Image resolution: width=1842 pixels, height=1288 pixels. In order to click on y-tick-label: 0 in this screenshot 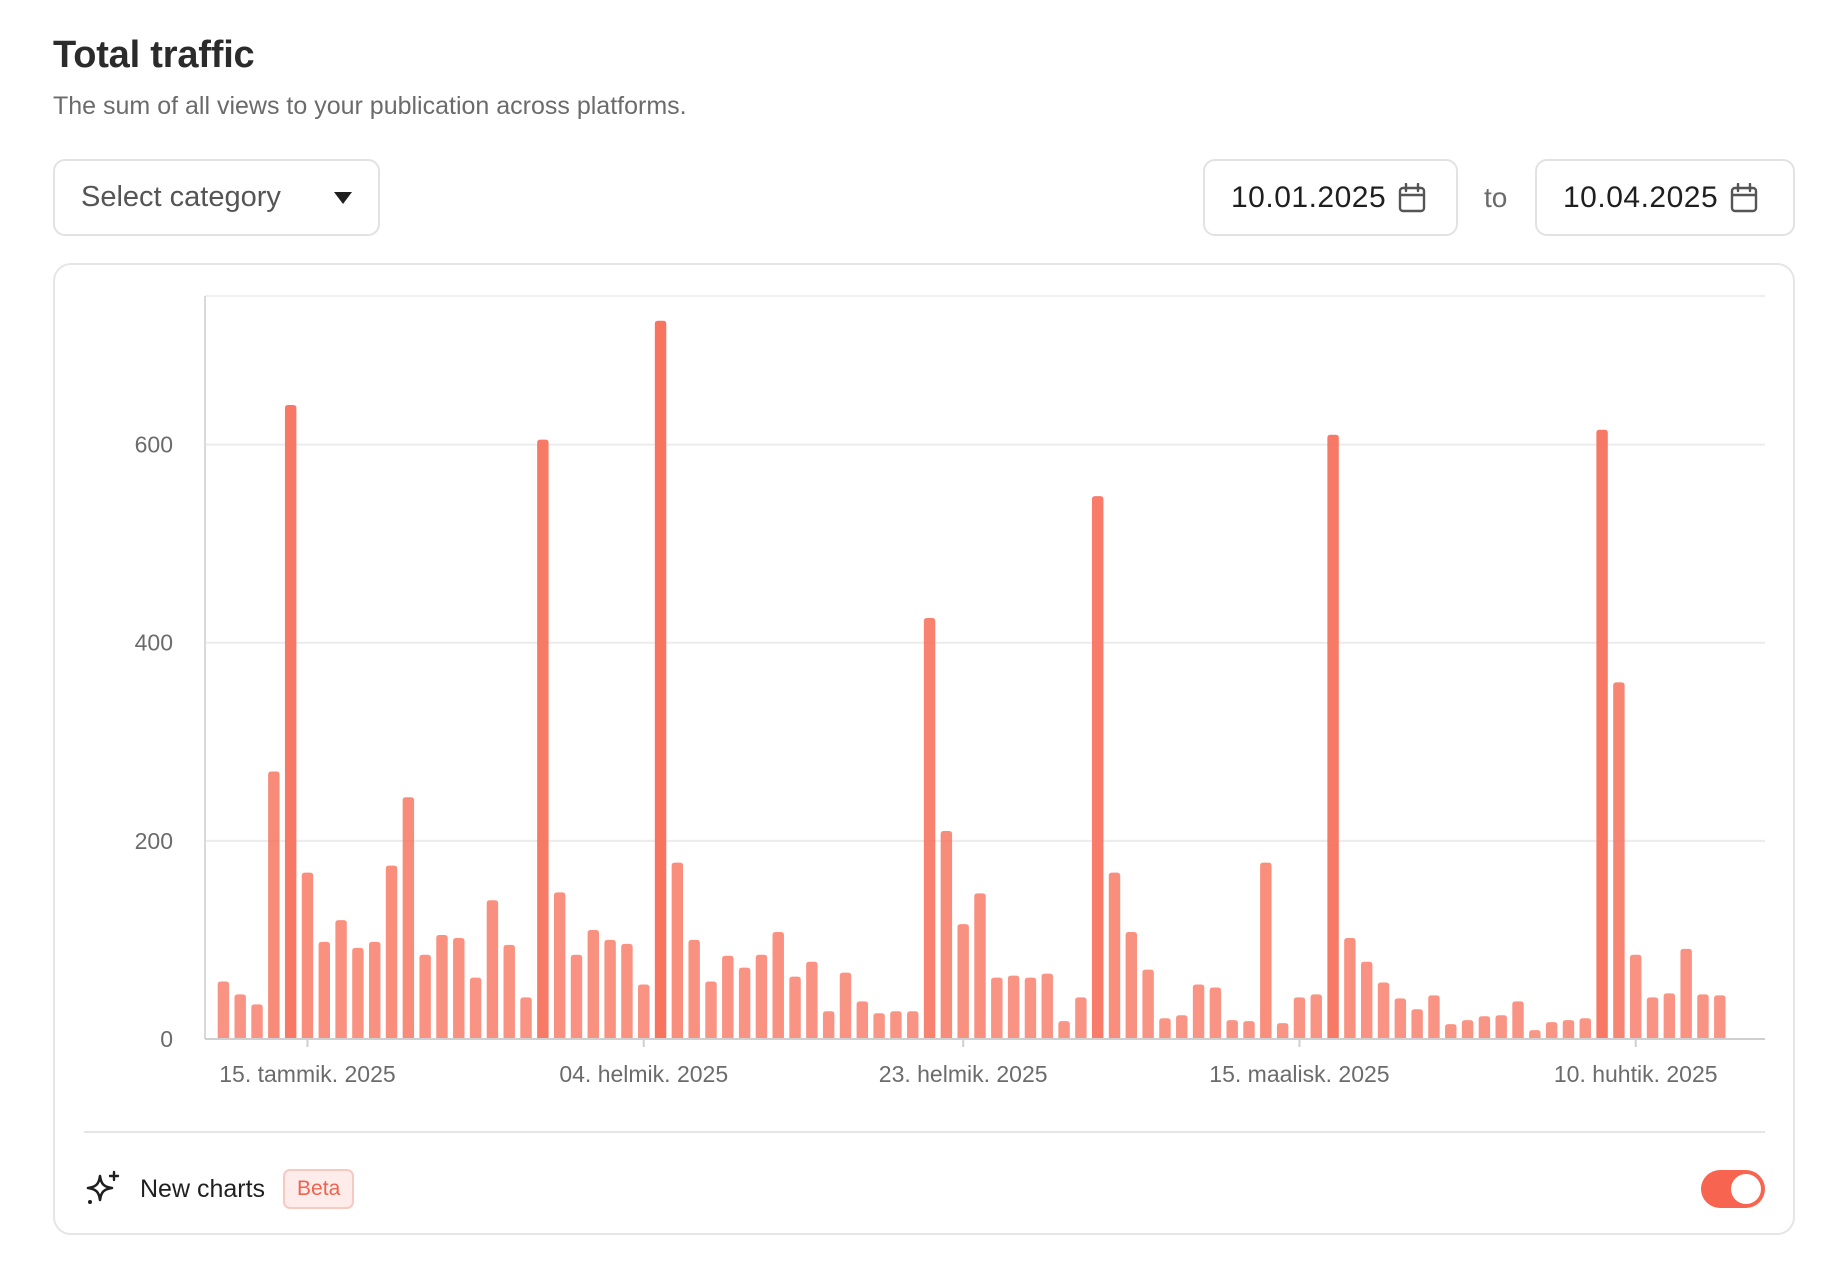, I will do `click(166, 1039)`.